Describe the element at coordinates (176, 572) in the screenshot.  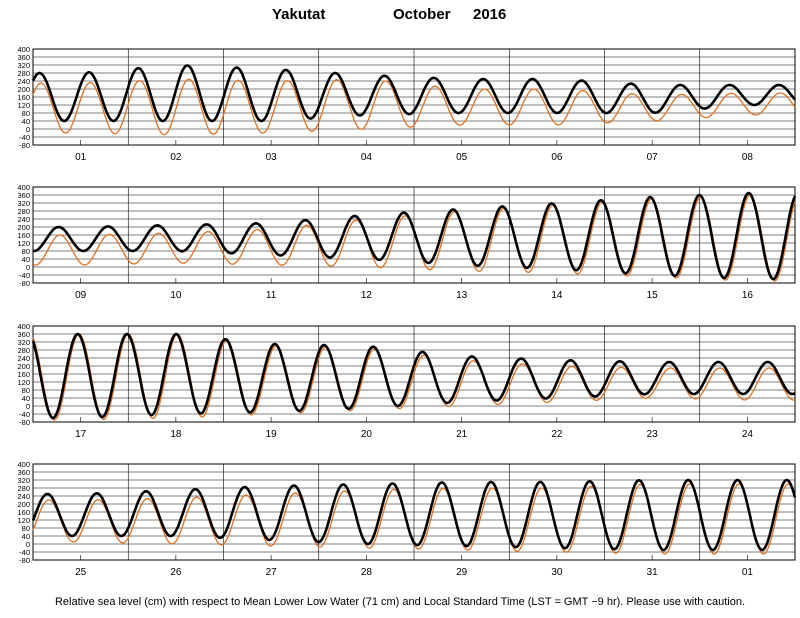
I see `x-tick-label: 26` at that location.